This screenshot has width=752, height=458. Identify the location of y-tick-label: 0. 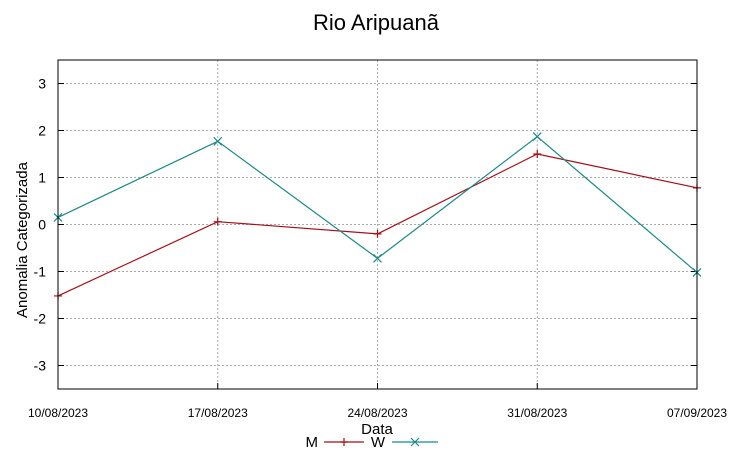
(42, 225).